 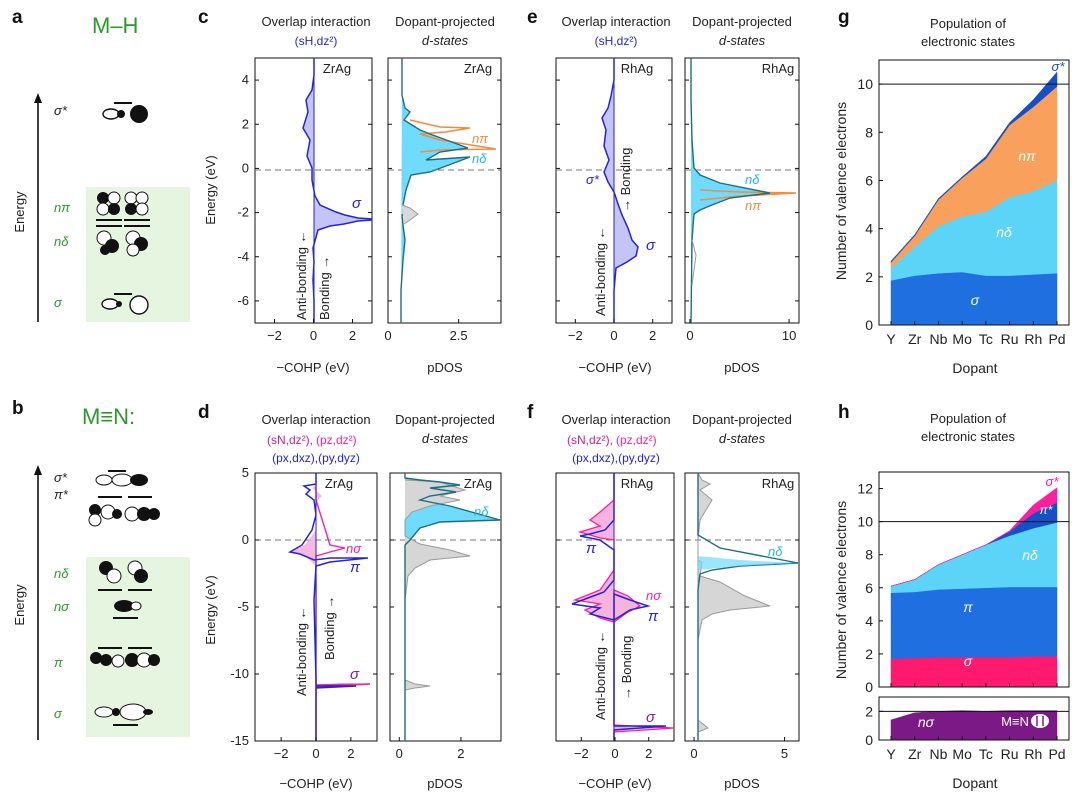 I want to click on c-cohp-system-label: ZrAg, so click(x=337, y=68).